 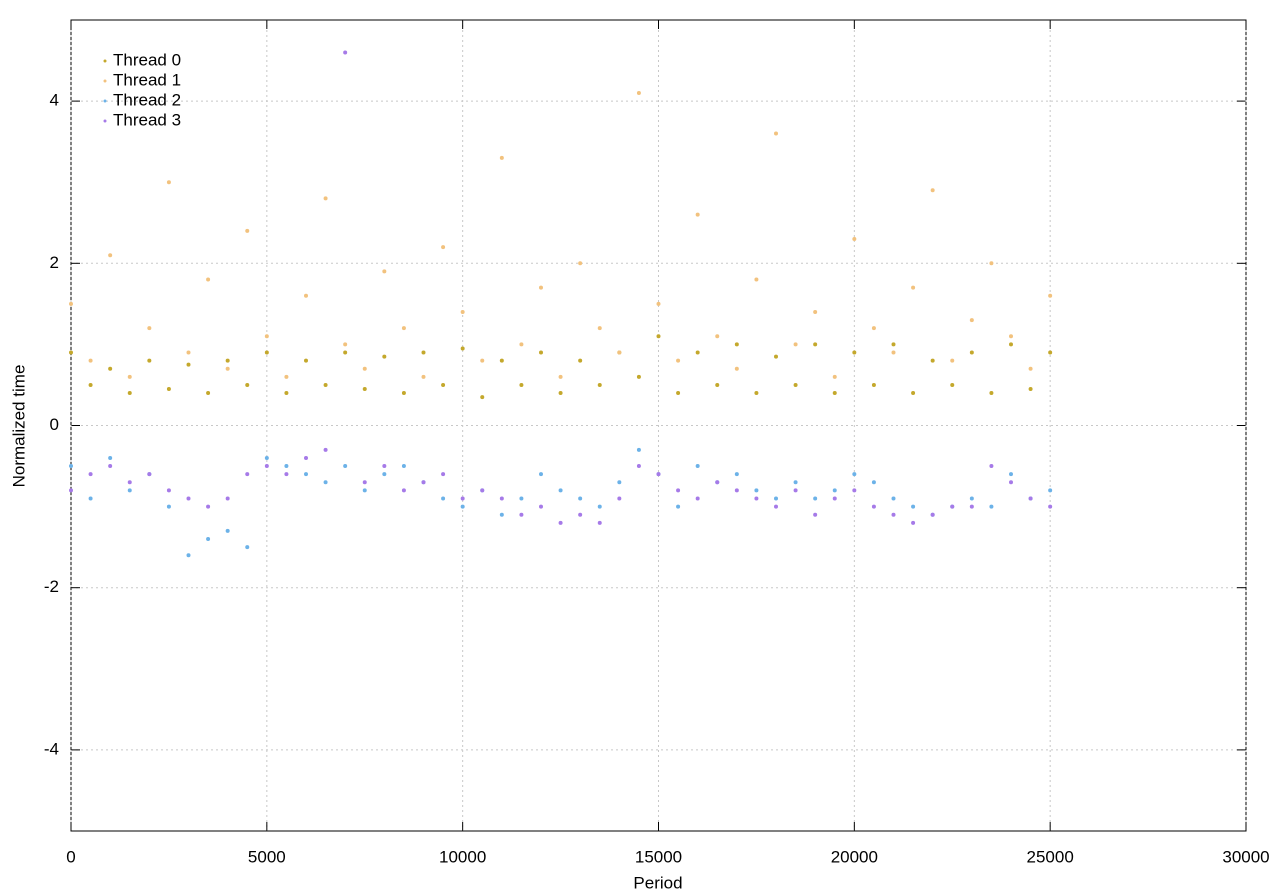 What do you see at coordinates (18, 426) in the screenshot?
I see `y-axis-label: Normalized time` at bounding box center [18, 426].